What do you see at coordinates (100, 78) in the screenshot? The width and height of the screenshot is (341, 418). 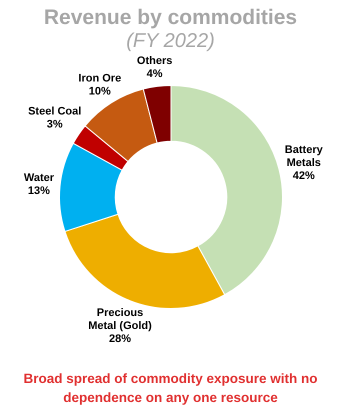 I see `slice-label: Iron Ore` at bounding box center [100, 78].